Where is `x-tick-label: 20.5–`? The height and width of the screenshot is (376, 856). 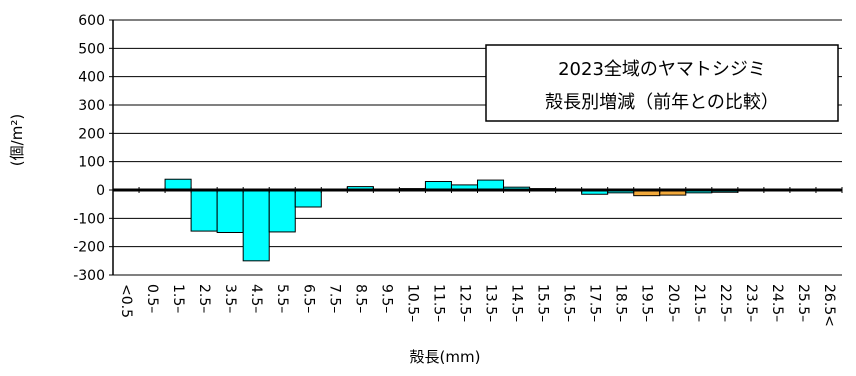
x-tick-label: 20.5– is located at coordinates (673, 303).